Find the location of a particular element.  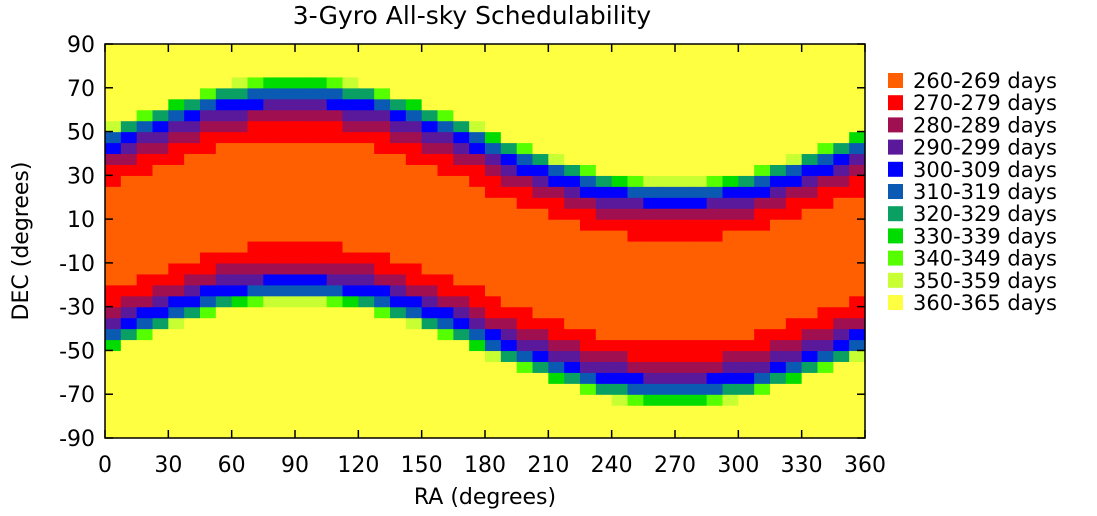

x-tick-label: 210 is located at coordinates (548, 465).